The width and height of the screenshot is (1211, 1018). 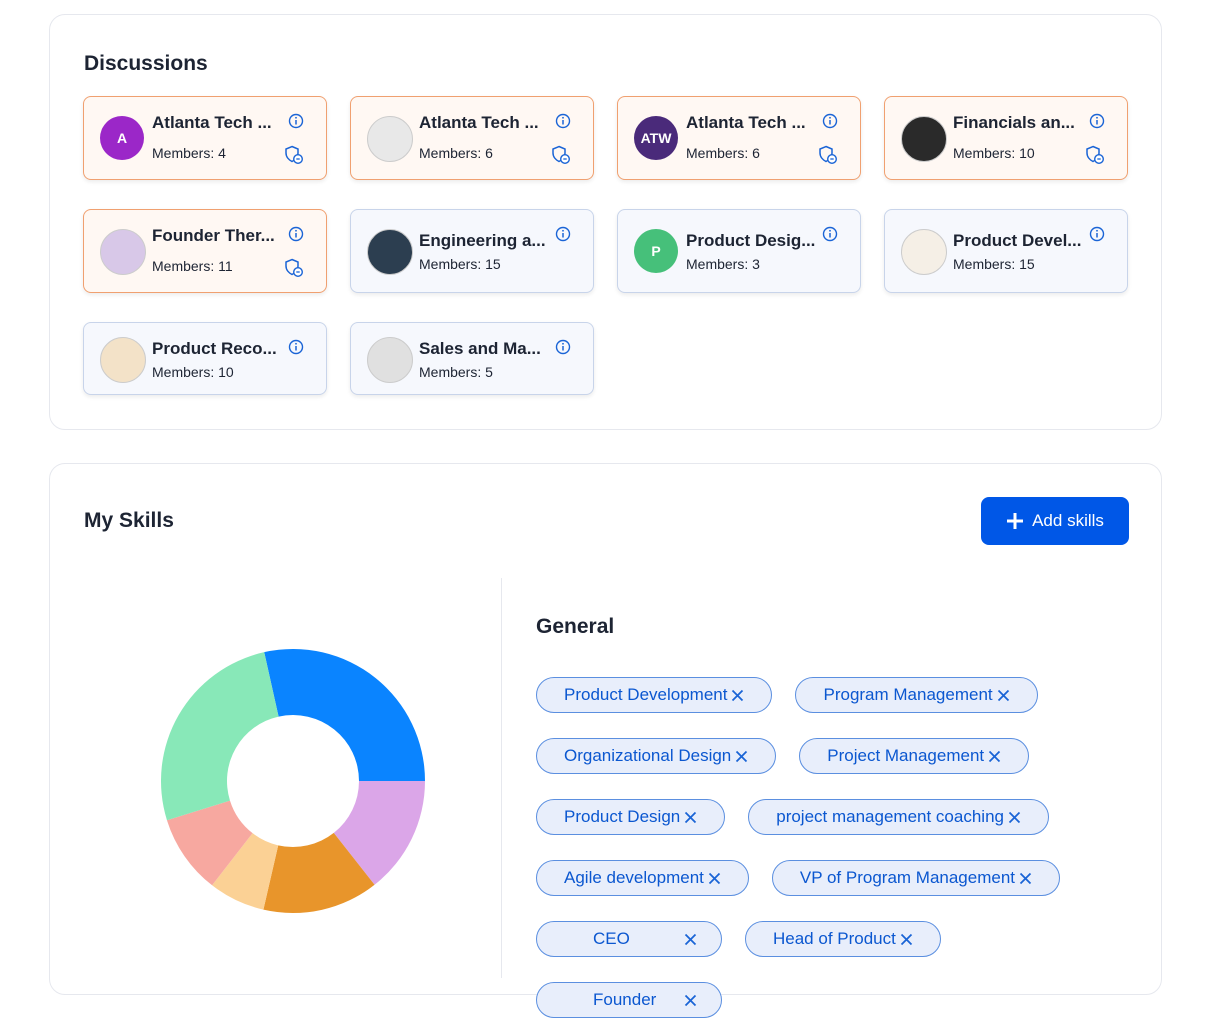 What do you see at coordinates (129, 520) in the screenshot?
I see `section-title: My Skills` at bounding box center [129, 520].